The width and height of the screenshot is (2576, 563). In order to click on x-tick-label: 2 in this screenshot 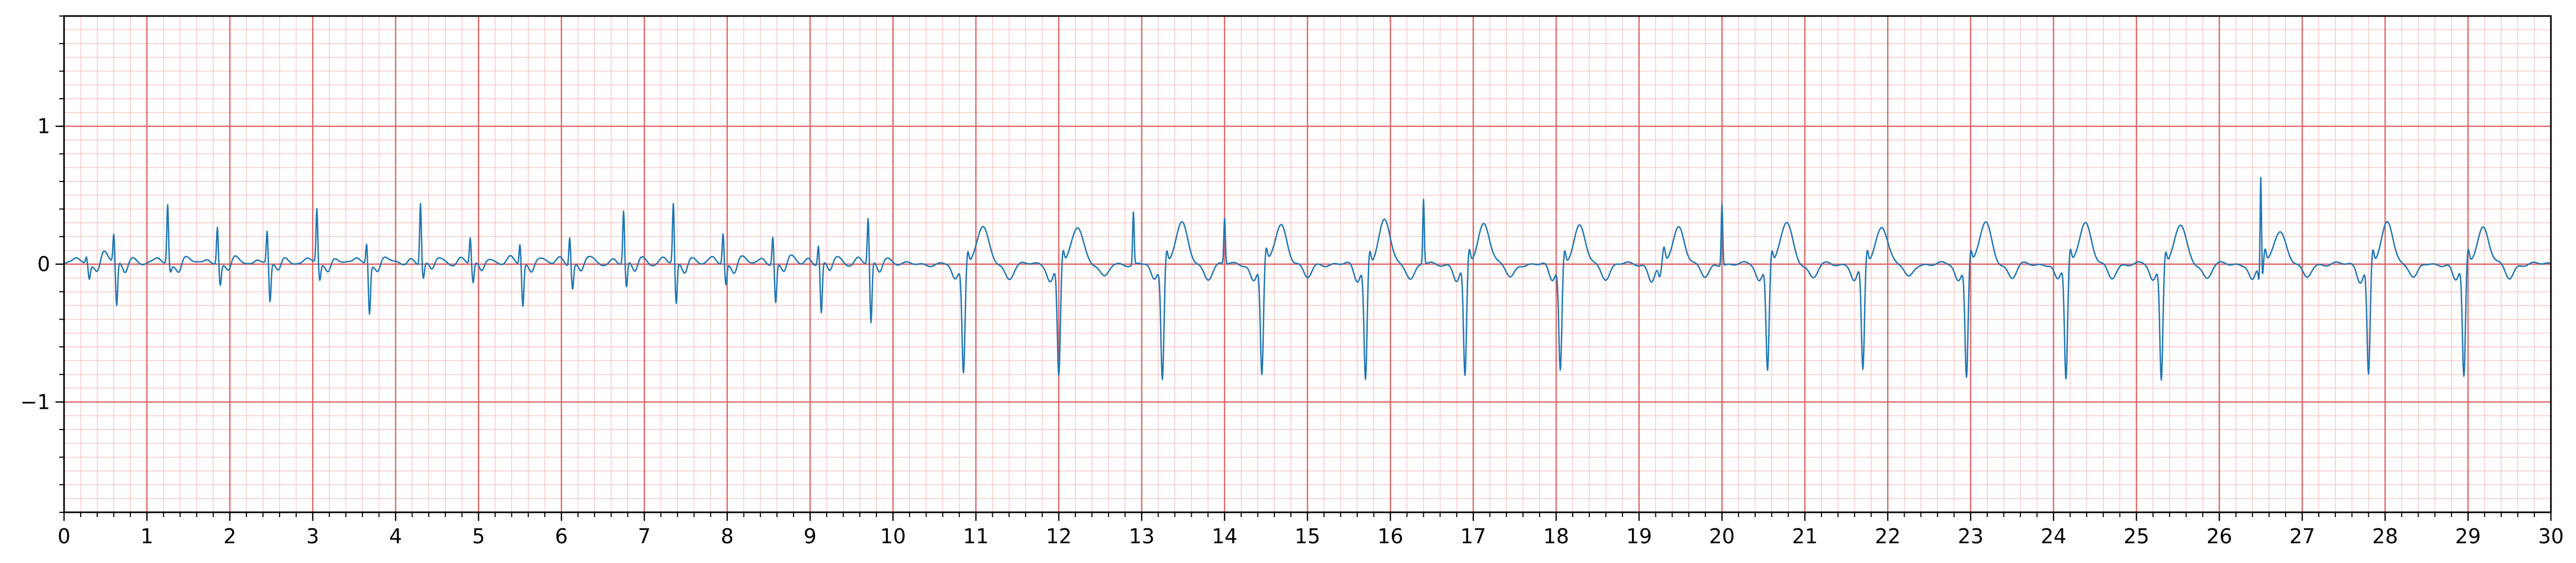, I will do `click(230, 536)`.